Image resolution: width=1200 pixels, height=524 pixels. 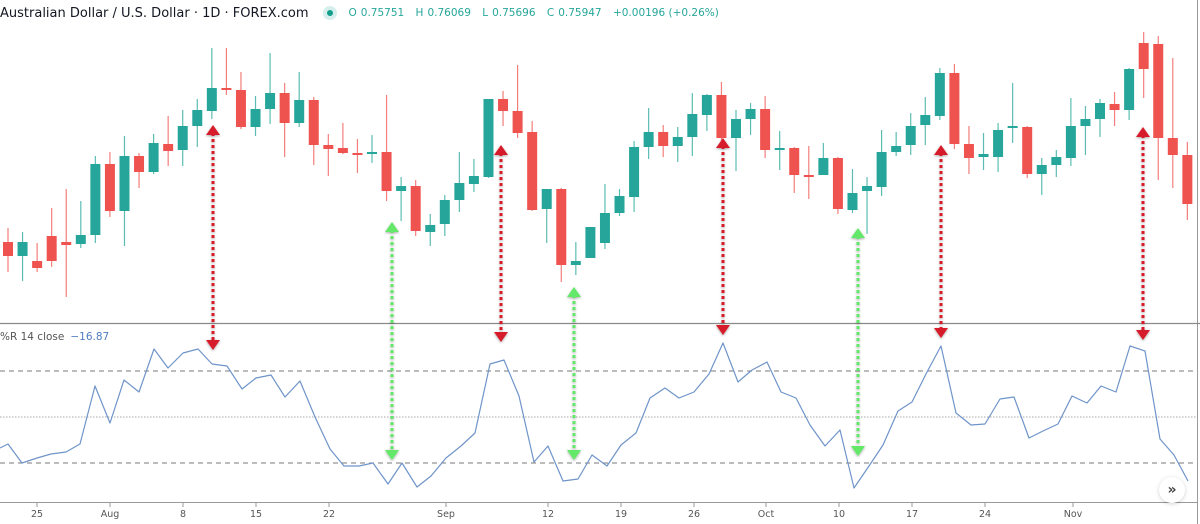 What do you see at coordinates (665, 13) in the screenshot?
I see `change-value: +0.00196 (+0.26%)` at bounding box center [665, 13].